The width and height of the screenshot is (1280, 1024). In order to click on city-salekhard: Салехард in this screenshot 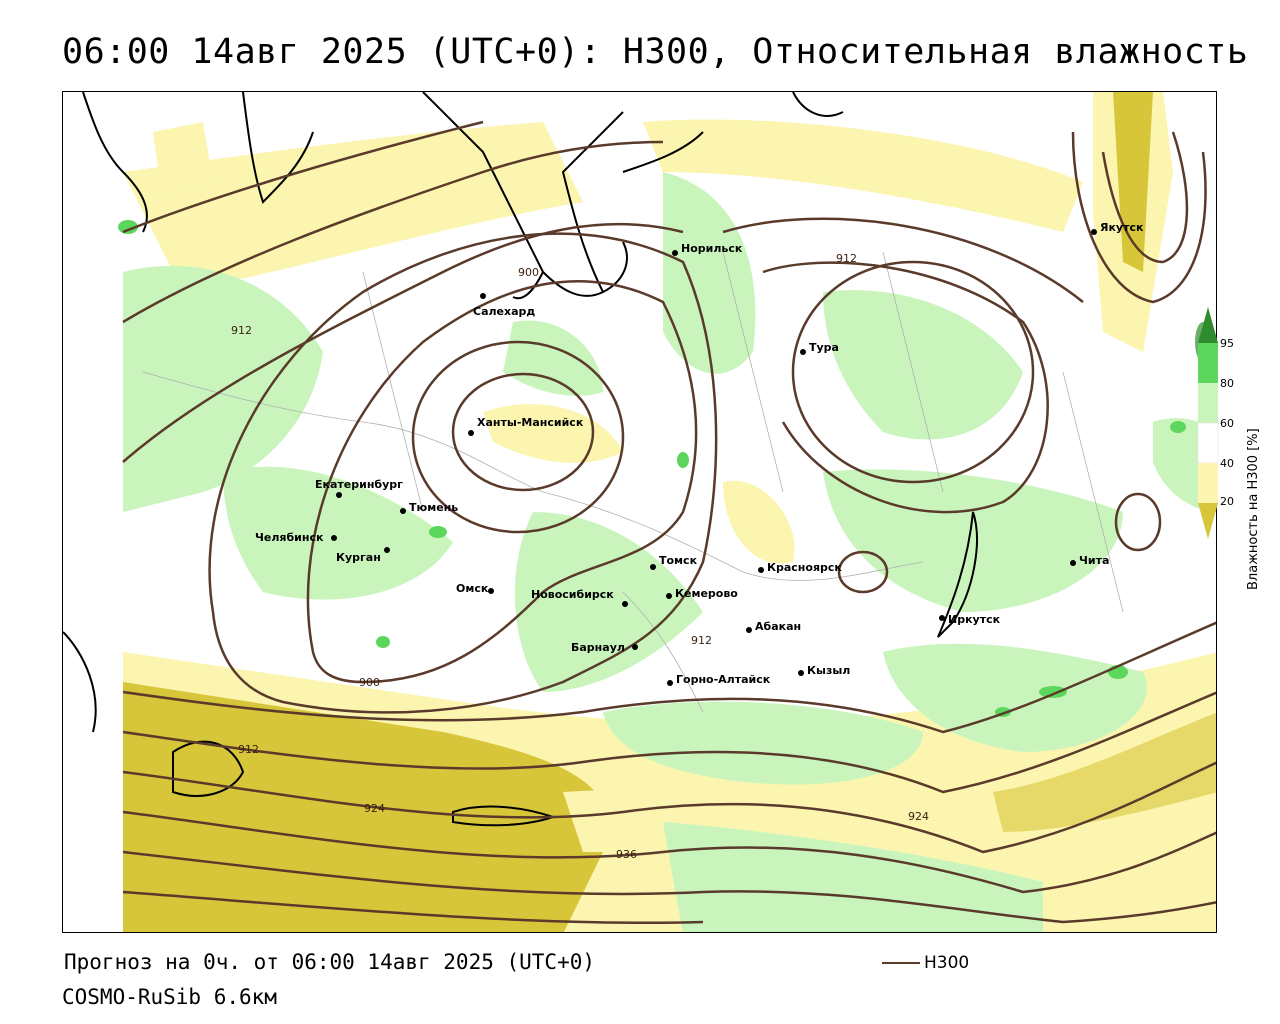, I will do `click(504, 305)`.